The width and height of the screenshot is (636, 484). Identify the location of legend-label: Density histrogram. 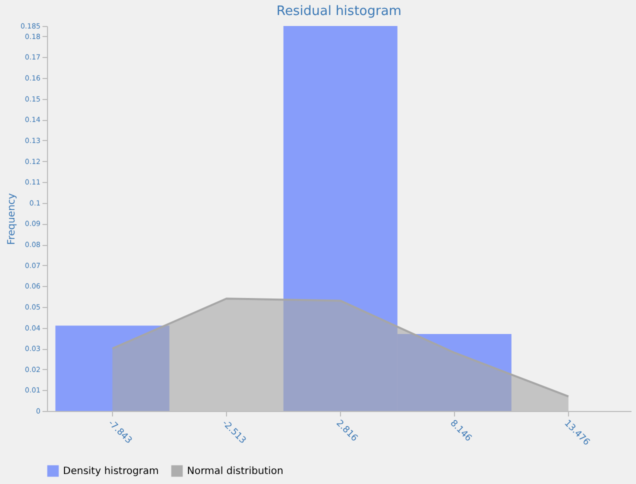
(111, 471).